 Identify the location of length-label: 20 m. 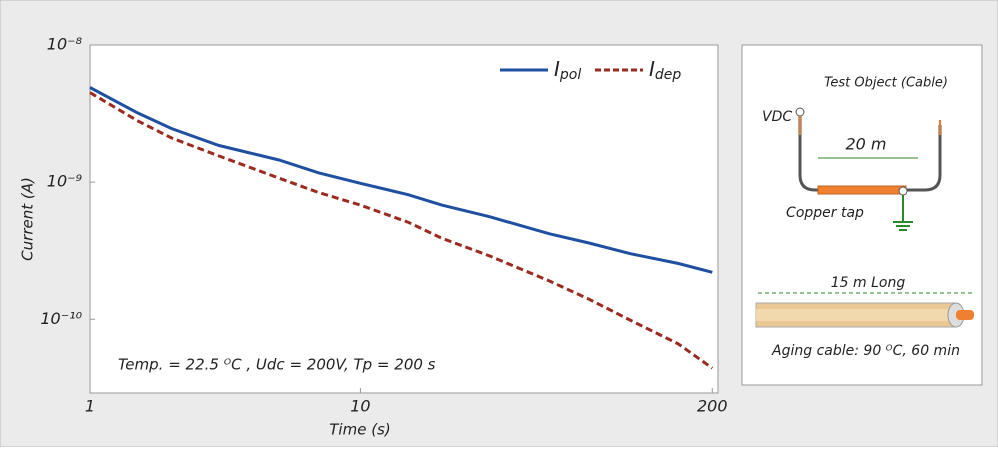
(865, 144).